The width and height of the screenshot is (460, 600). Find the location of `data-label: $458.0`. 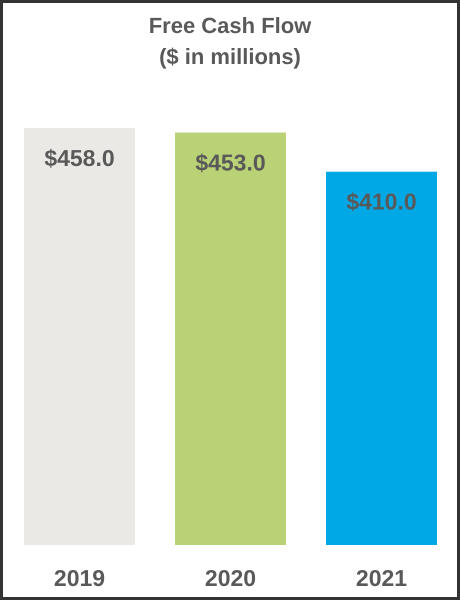

data-label: $458.0 is located at coordinates (79, 158).